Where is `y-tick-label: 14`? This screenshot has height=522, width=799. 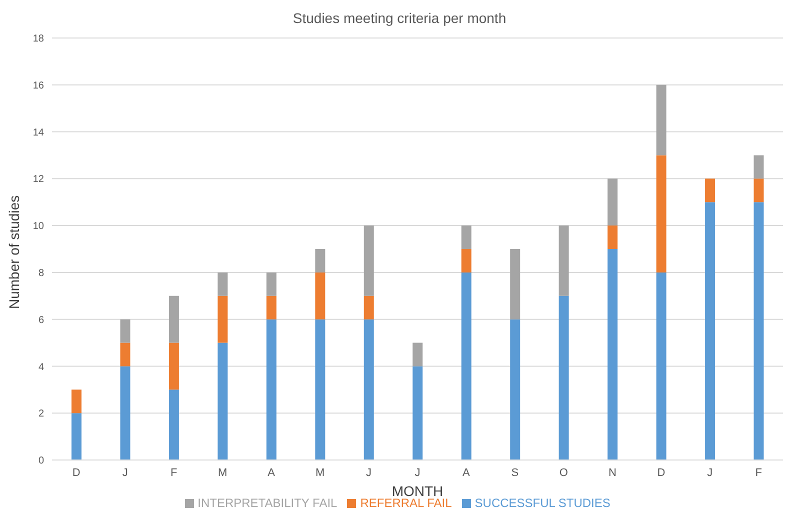 y-tick-label: 14 is located at coordinates (38, 132).